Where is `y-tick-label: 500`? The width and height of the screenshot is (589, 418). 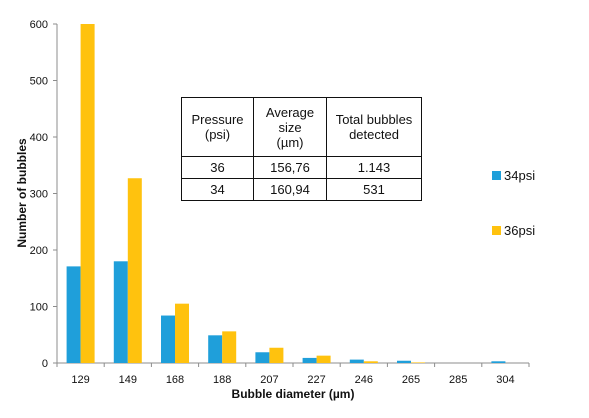 y-tick-label: 500 is located at coordinates (39, 82).